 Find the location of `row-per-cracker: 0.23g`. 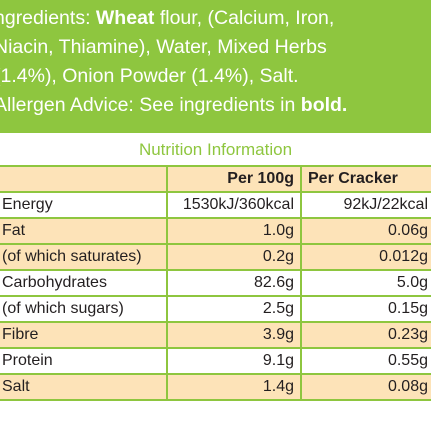

row-per-cracker: 0.23g is located at coordinates (365, 335).